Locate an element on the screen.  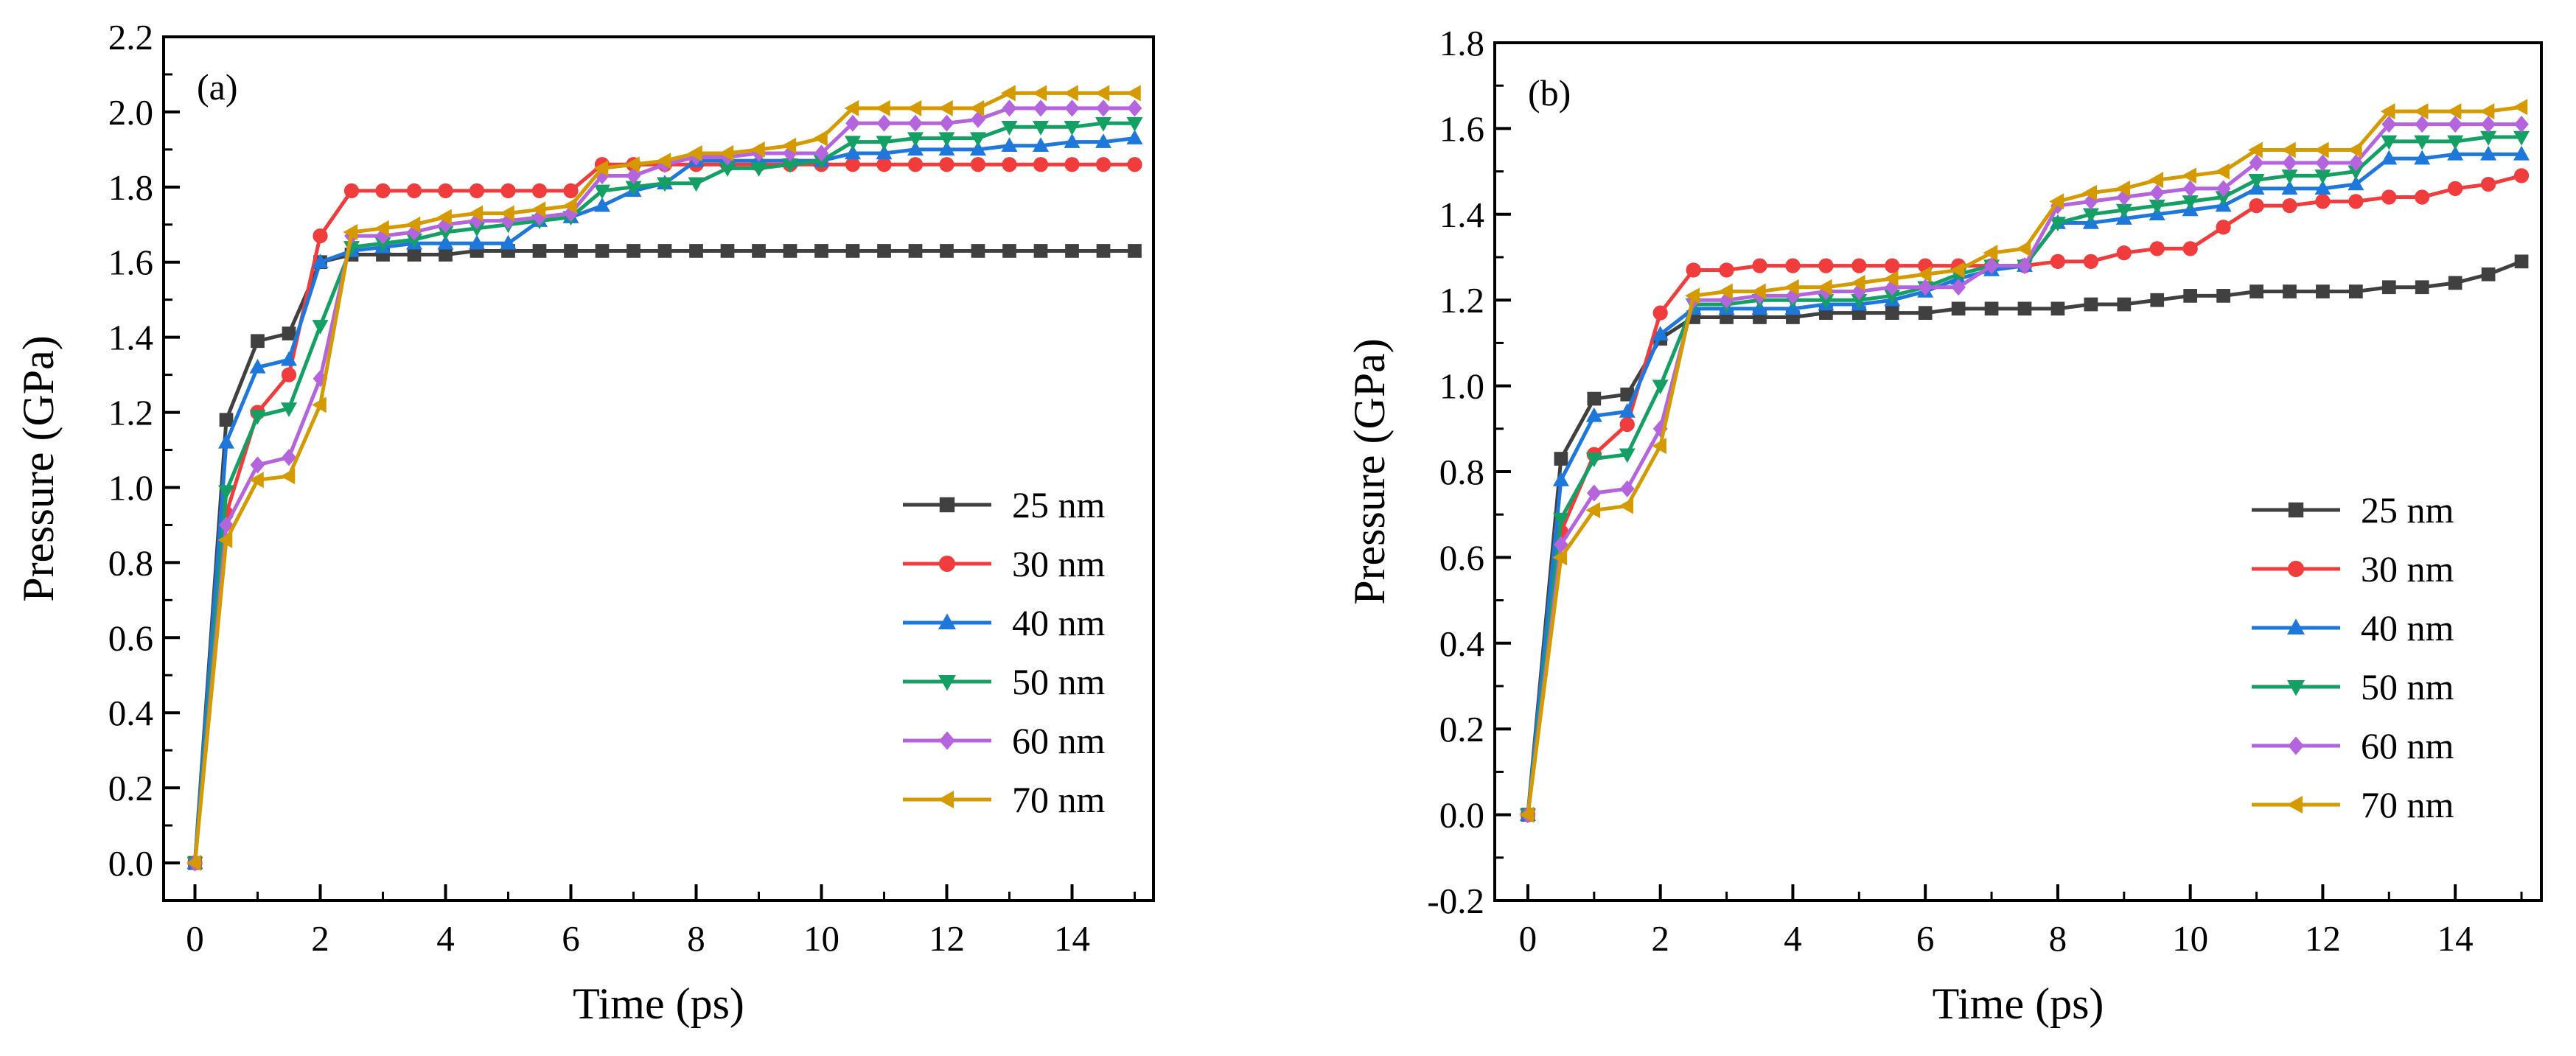
y-tick-label: 1.2 is located at coordinates (1461, 300).